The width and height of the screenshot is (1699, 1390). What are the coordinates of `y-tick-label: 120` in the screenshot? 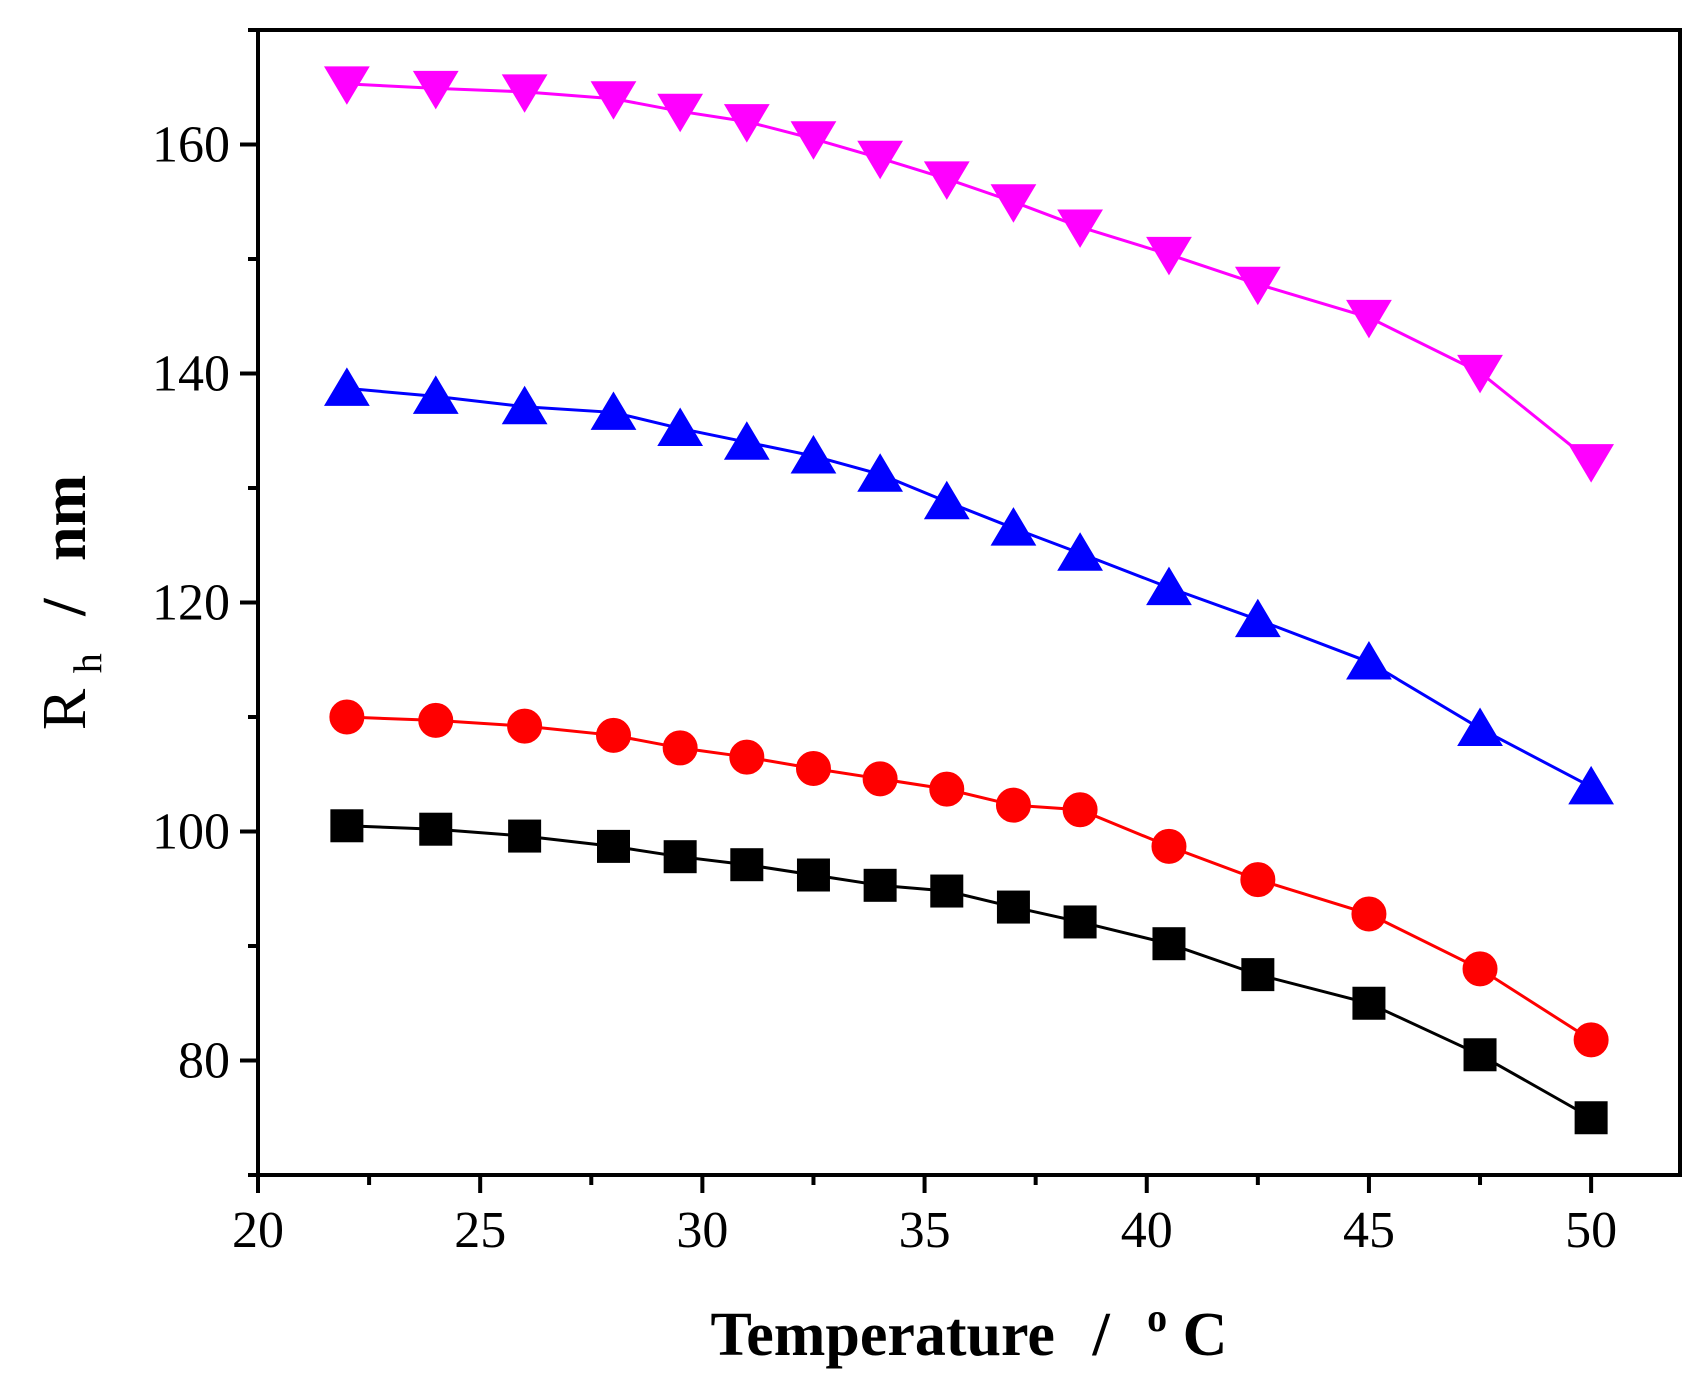 It's located at (191, 603).